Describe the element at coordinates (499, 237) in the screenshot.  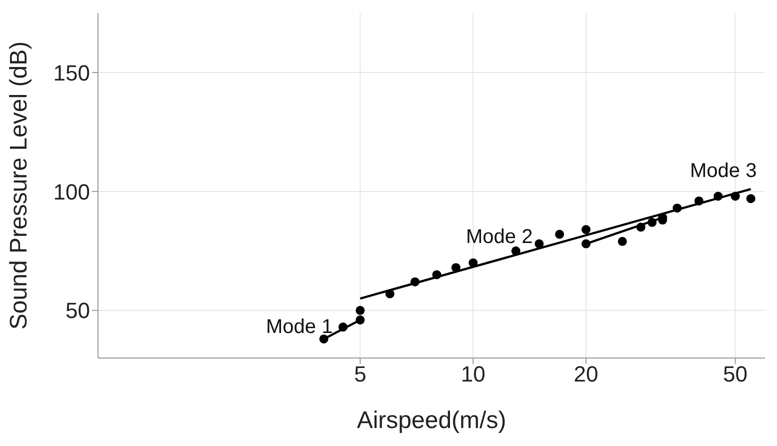
I see `annotation: Mode 2` at that location.